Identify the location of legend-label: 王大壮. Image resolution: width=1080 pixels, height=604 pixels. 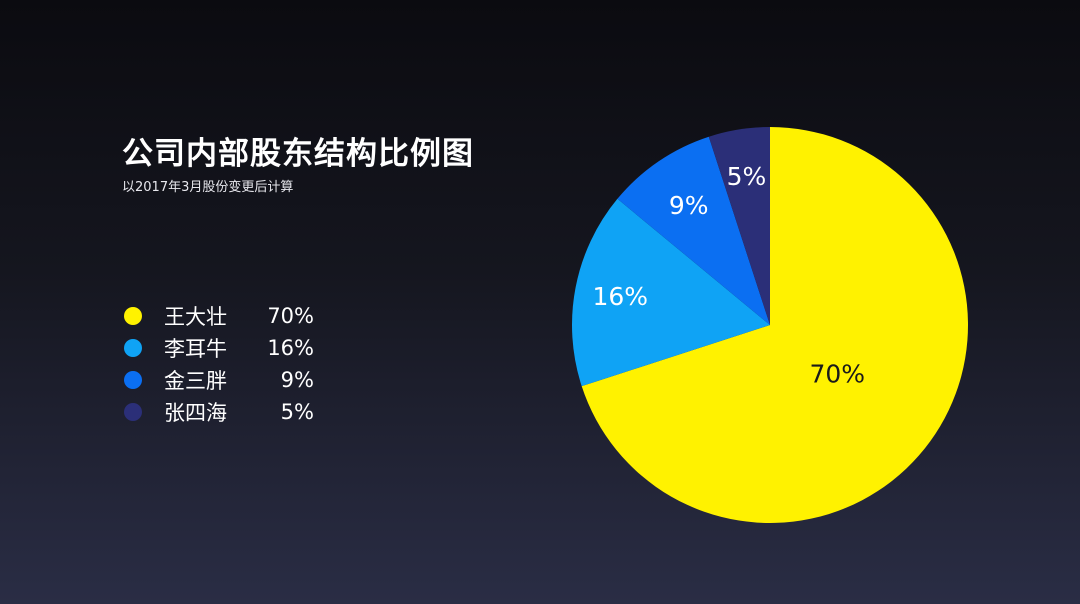
(195, 317).